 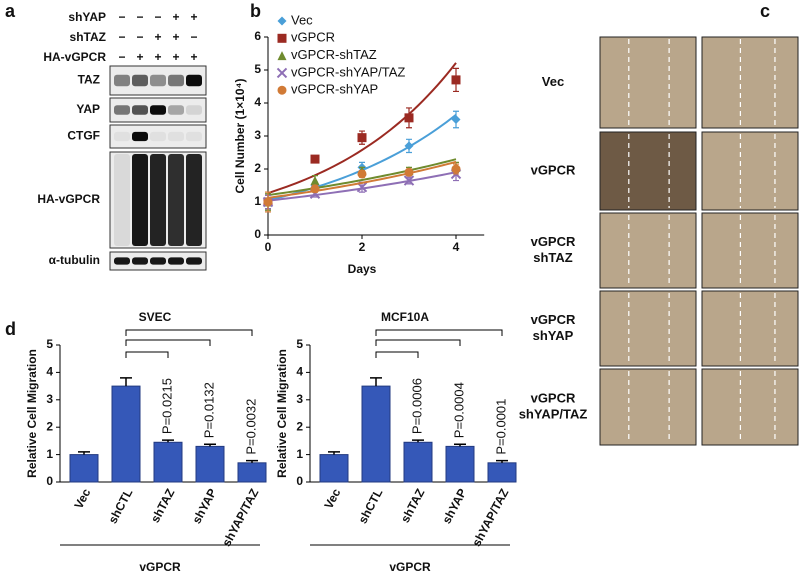 I want to click on y-axis-title: Relative Cell Migration, so click(x=282, y=413).